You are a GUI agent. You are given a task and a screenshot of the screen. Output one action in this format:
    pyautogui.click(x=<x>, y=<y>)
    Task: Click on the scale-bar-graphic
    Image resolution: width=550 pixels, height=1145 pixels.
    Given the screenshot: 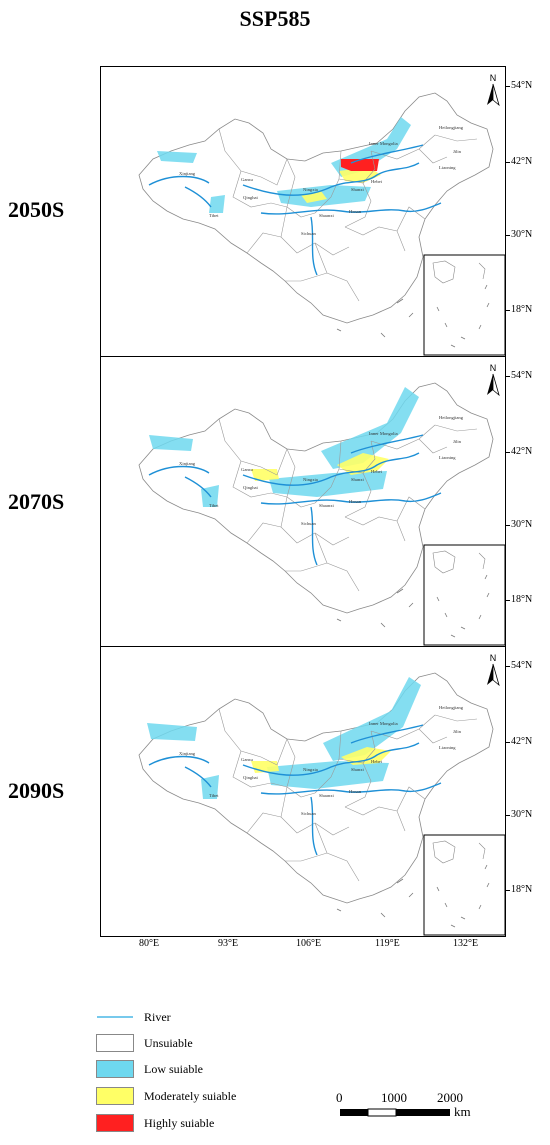 What is the action you would take?
    pyautogui.click(x=395, y=1112)
    